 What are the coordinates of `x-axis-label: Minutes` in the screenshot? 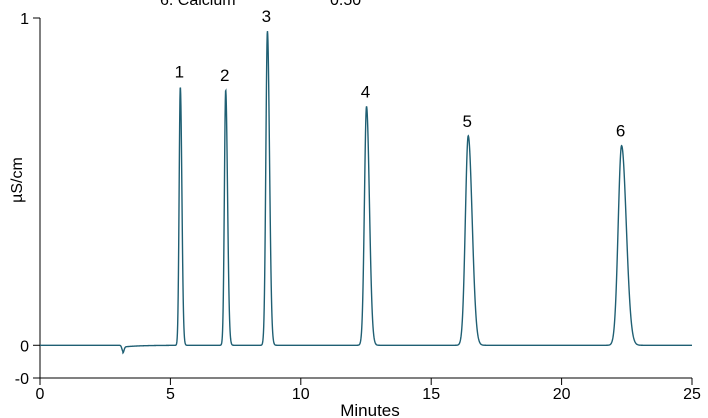 It's located at (370, 409).